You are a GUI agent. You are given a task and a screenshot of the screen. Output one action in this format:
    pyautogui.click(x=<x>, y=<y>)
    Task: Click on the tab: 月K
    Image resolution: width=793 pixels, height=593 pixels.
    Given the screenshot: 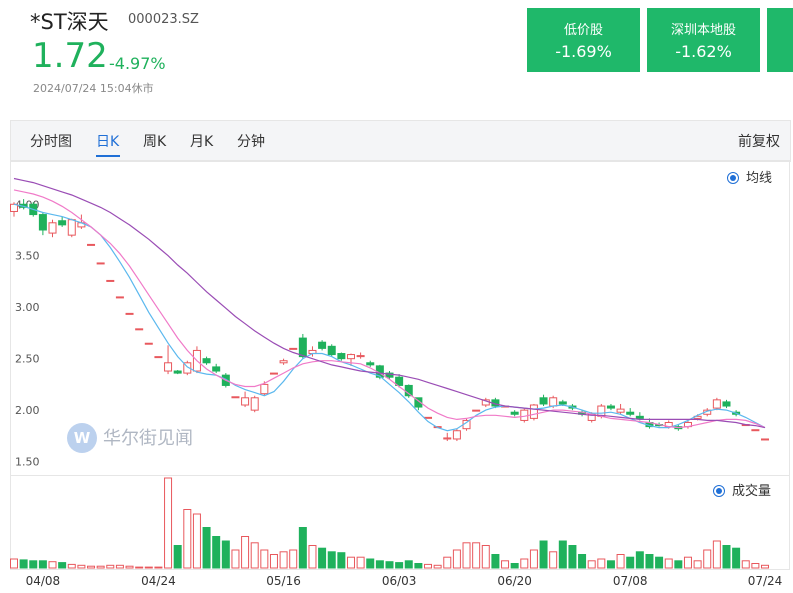 What is the action you would take?
    pyautogui.click(x=202, y=142)
    